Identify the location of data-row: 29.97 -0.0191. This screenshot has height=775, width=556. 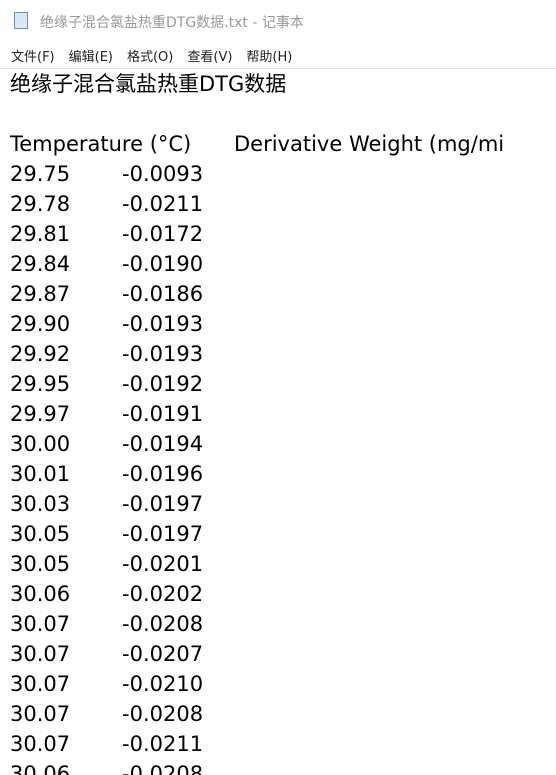
(160, 414).